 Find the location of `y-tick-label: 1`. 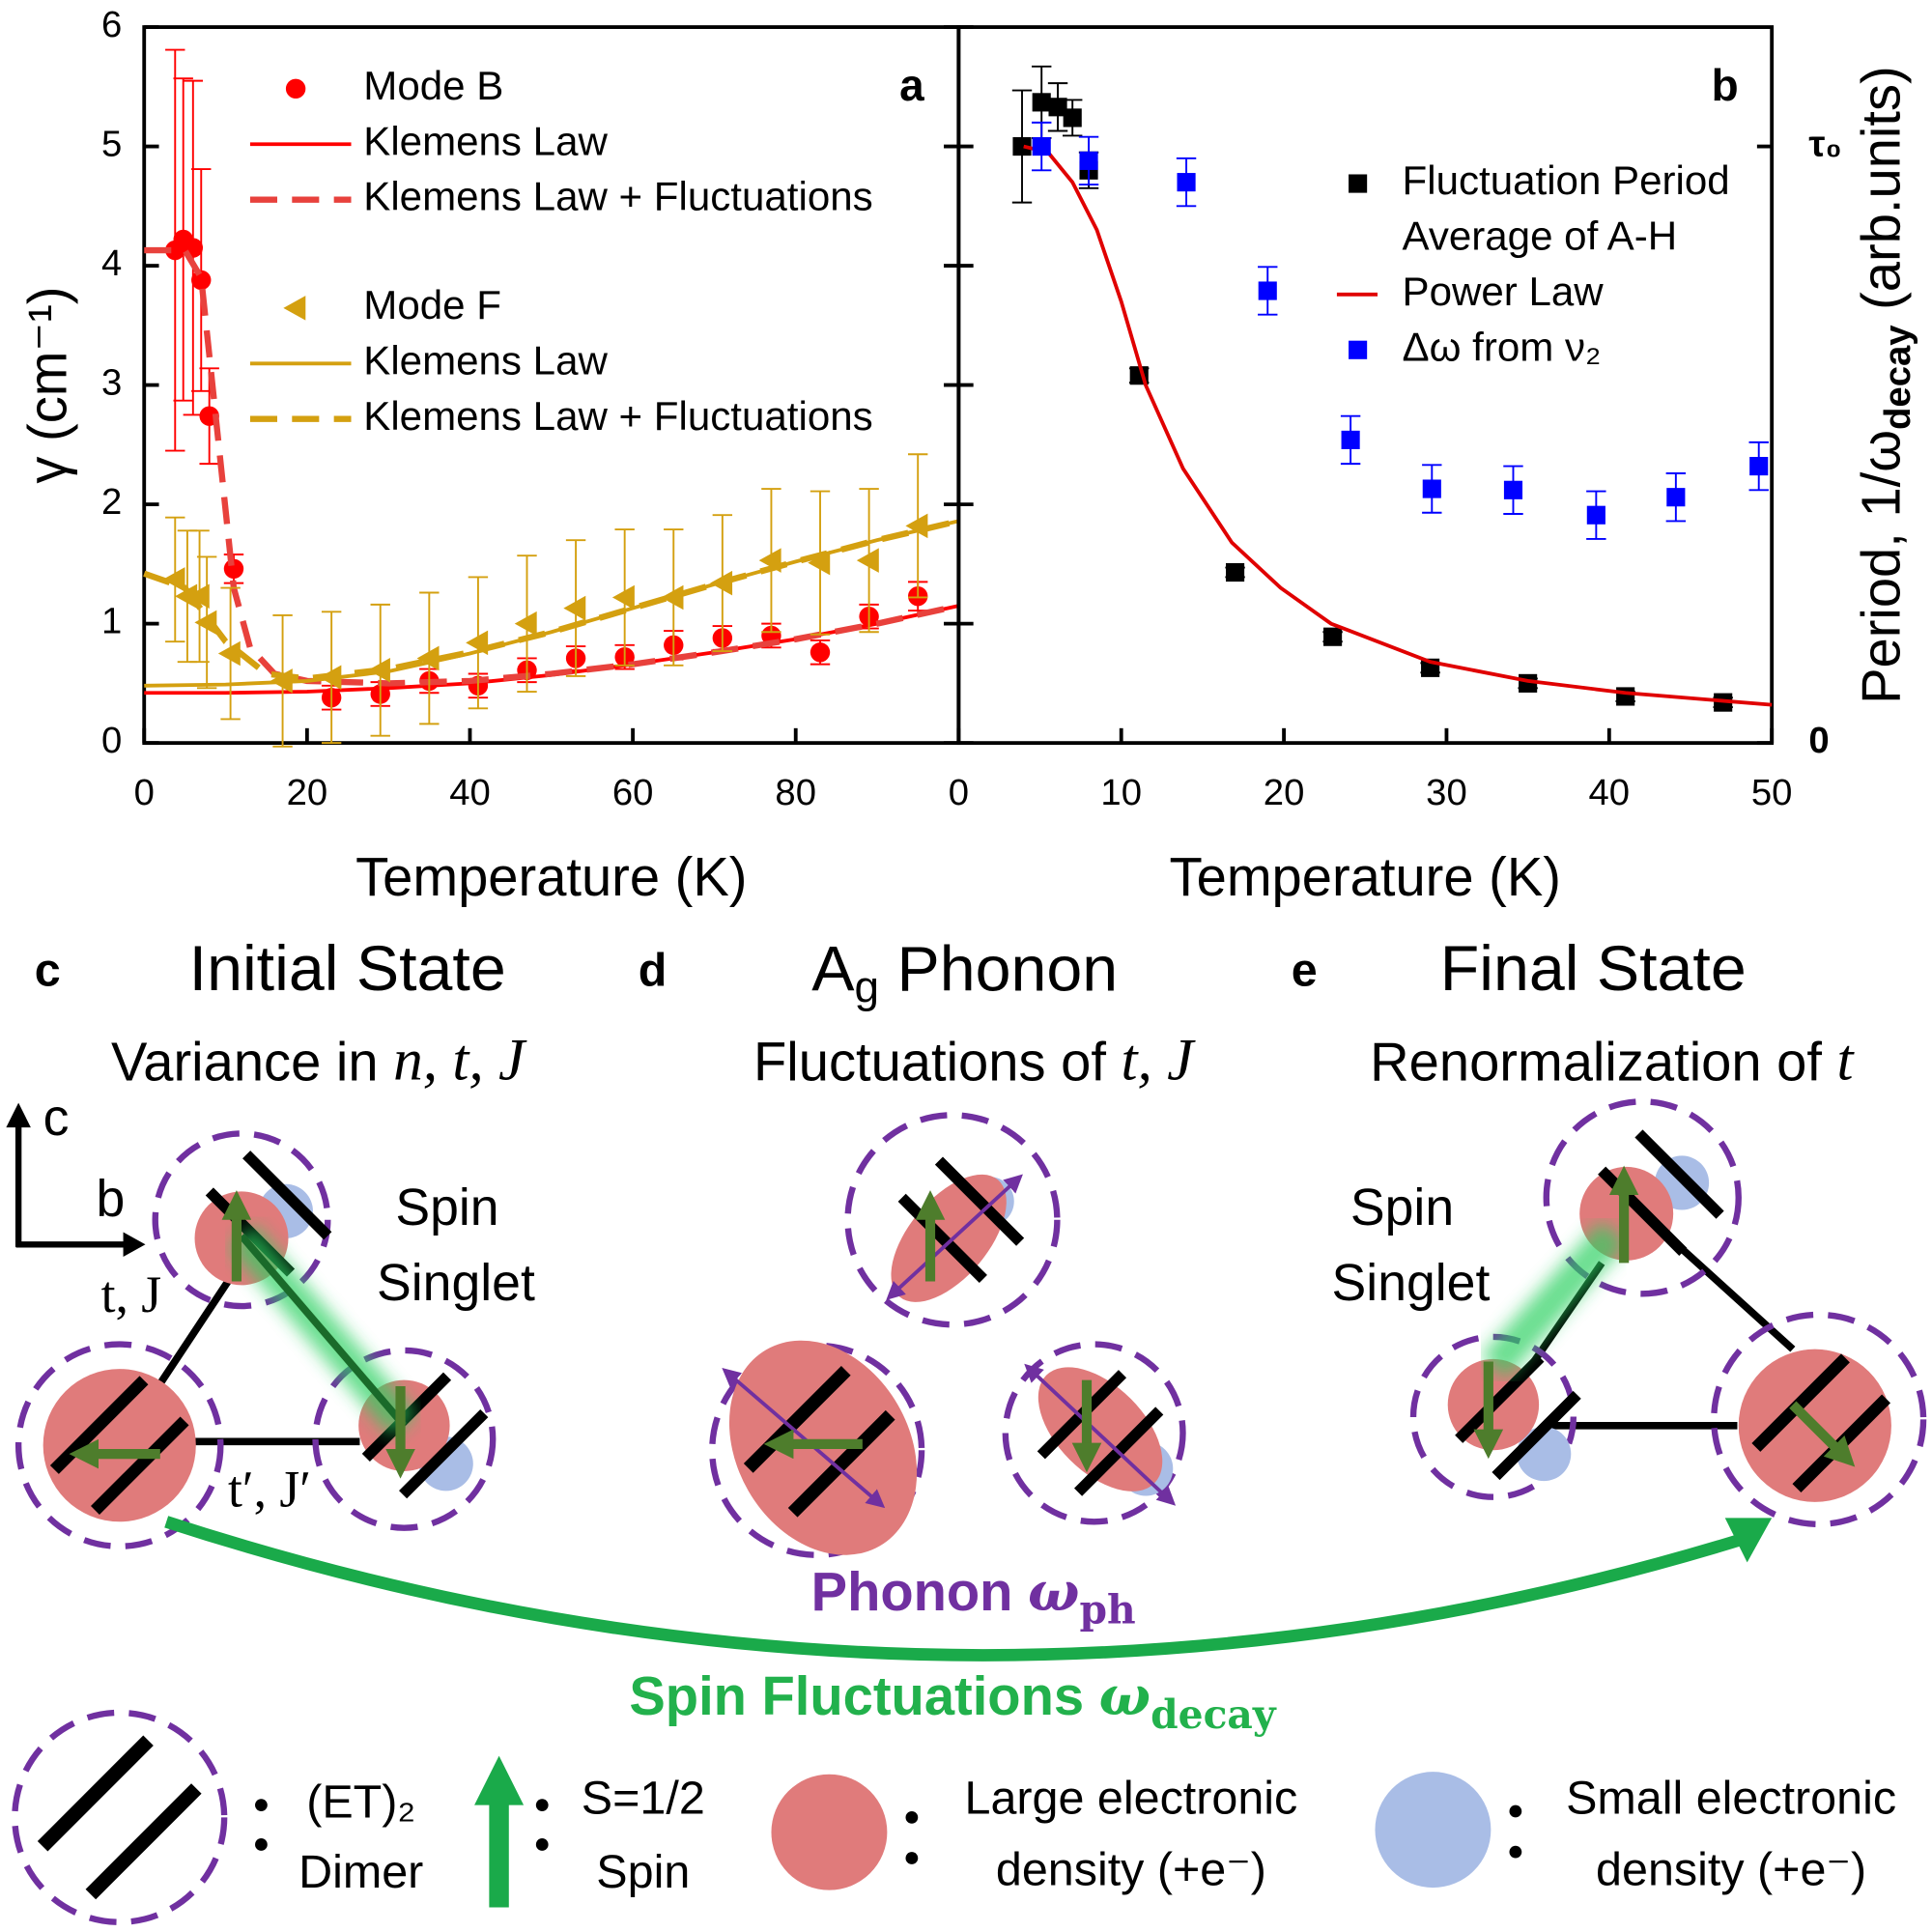

y-tick-label: 1 is located at coordinates (111, 621).